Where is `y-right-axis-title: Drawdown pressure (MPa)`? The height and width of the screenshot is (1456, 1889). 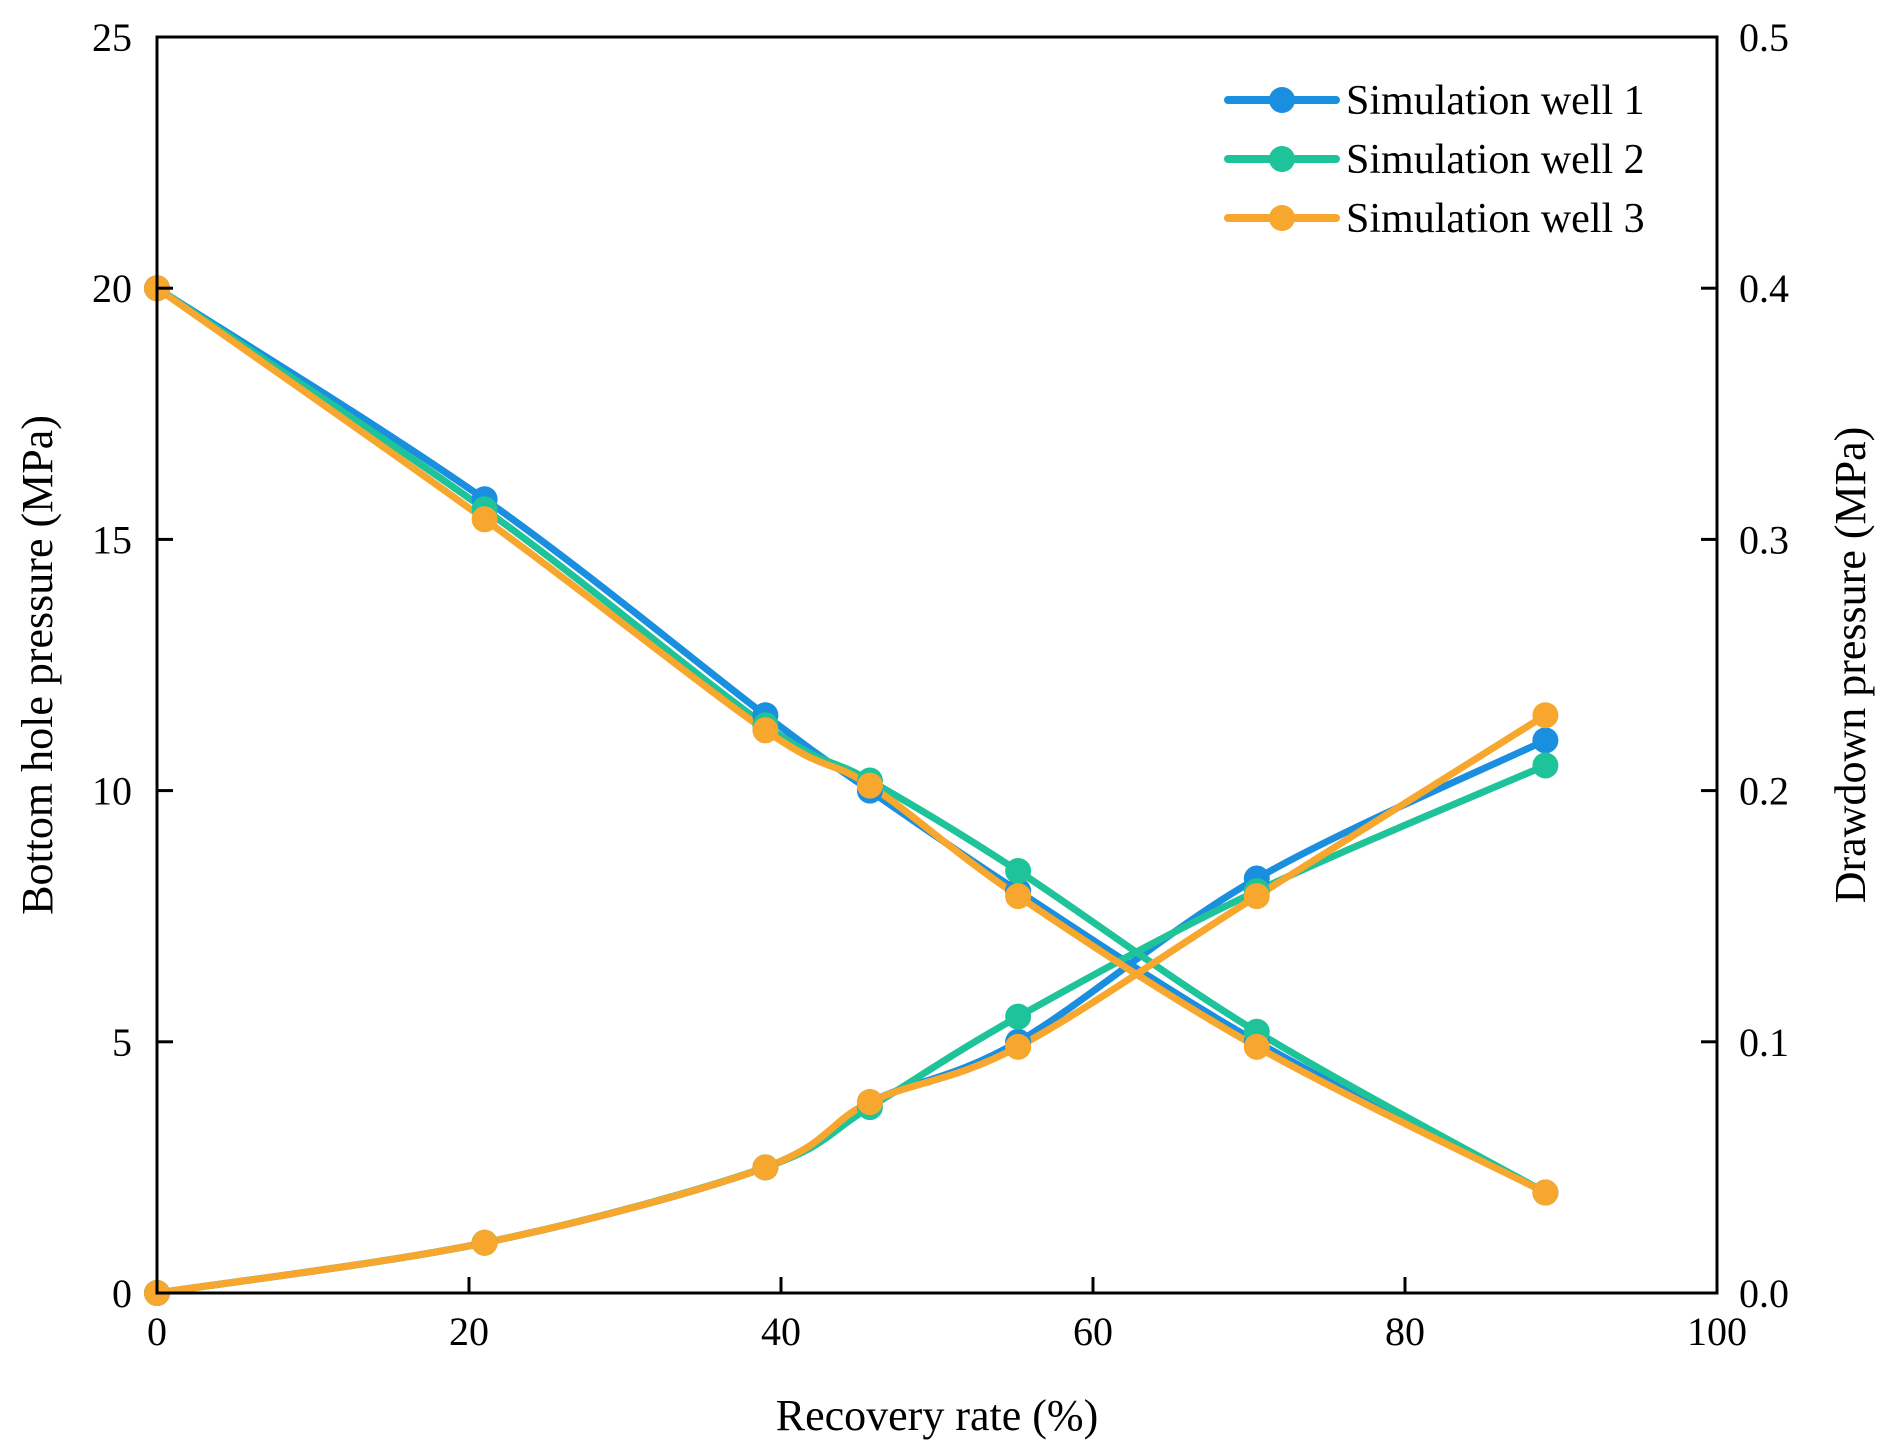
y-right-axis-title: Drawdown pressure (MPa) is located at coordinates (1850, 665).